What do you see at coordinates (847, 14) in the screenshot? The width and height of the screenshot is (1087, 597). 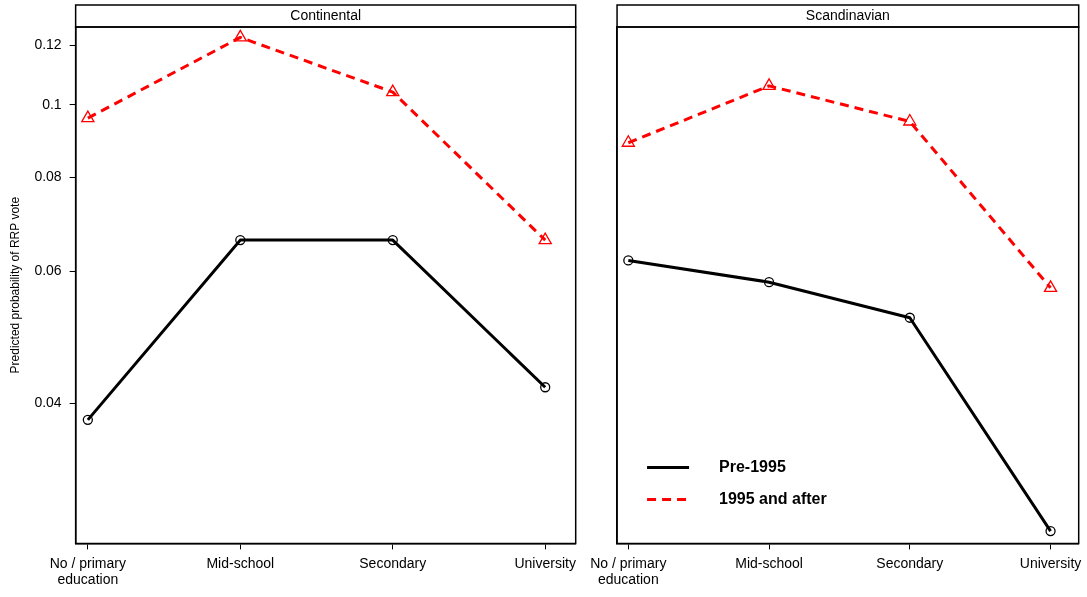 I see `chart-title: Scandinavian` at bounding box center [847, 14].